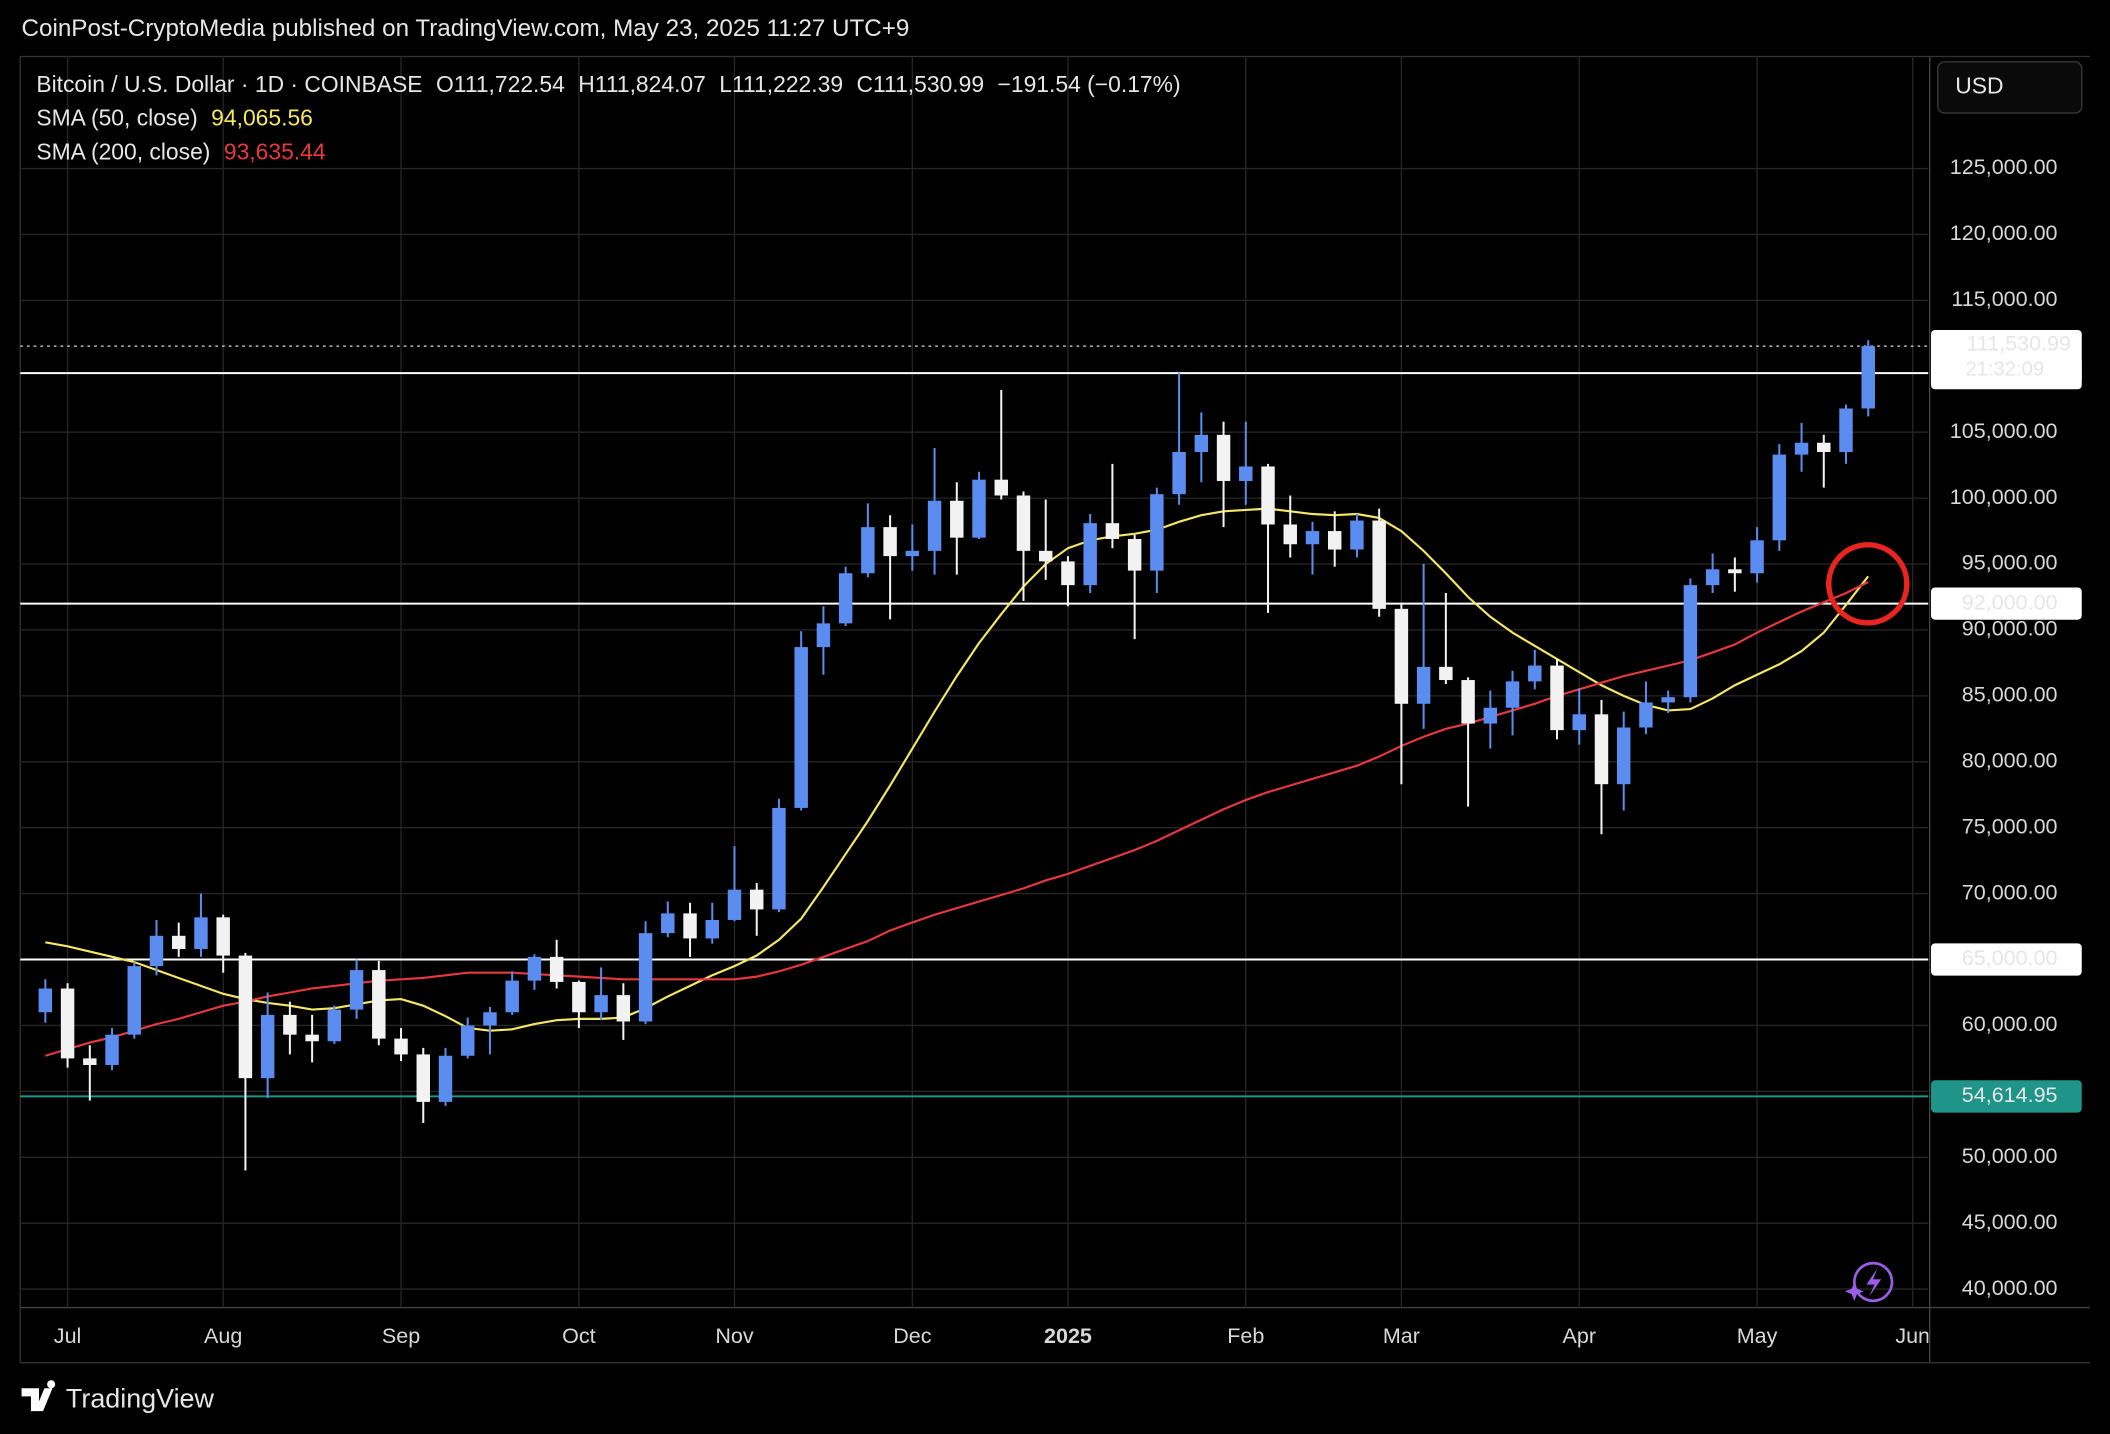  I want to click on x-tick-label: Feb, so click(1245, 1336).